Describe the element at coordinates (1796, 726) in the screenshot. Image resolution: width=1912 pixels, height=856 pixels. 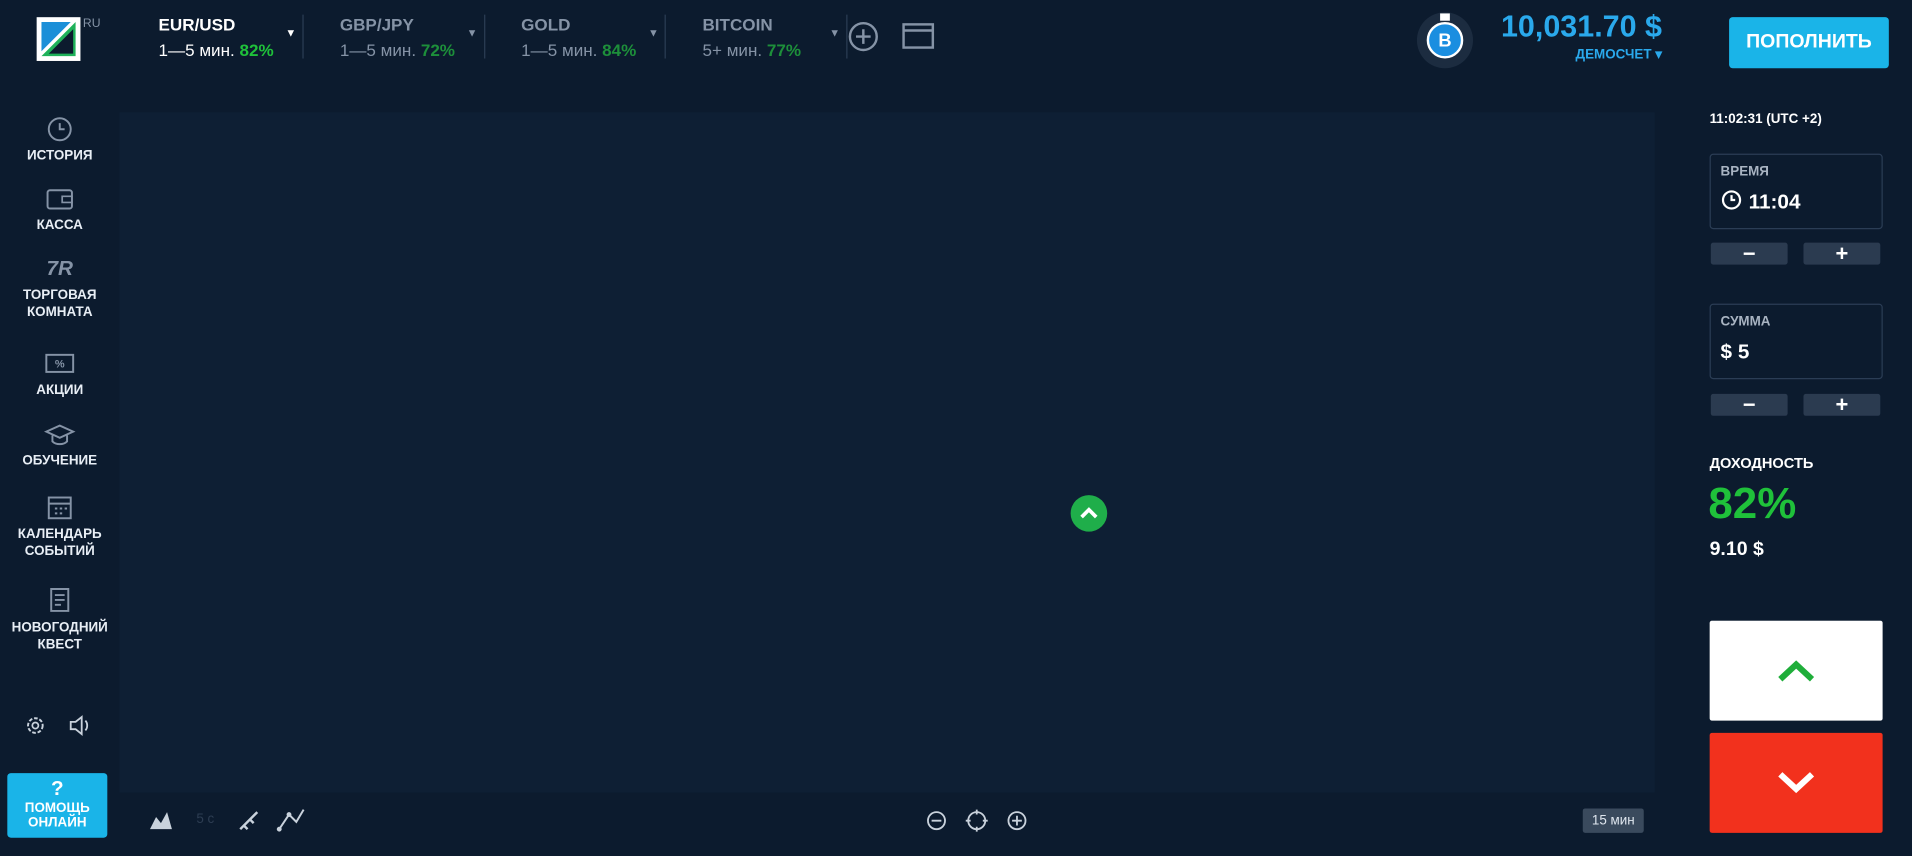
I see `trade-buttons` at that location.